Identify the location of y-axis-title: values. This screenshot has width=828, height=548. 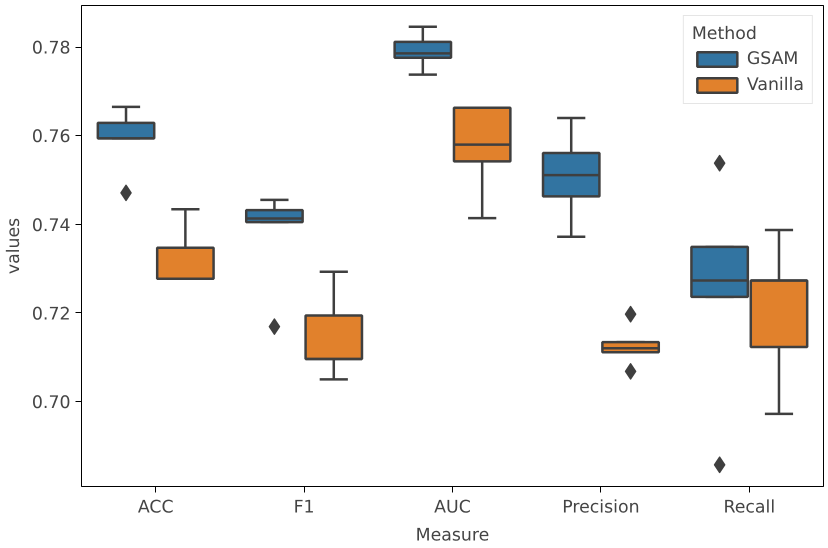
(14, 246).